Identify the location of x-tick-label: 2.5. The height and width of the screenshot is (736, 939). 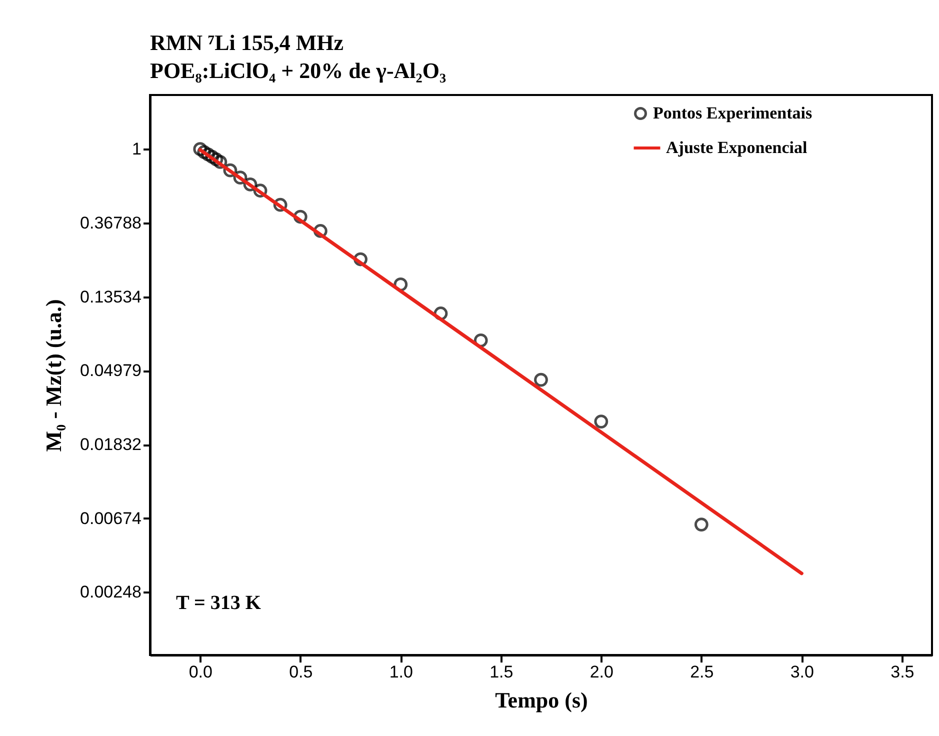
(702, 672).